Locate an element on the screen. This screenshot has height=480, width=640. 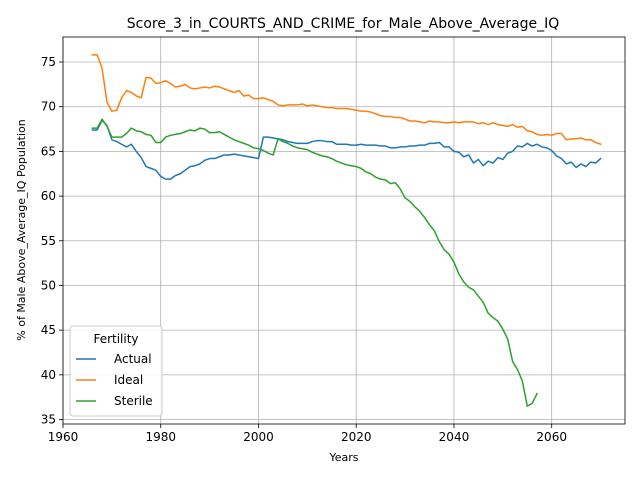
y-tick-label: 45 is located at coordinates (48, 330).